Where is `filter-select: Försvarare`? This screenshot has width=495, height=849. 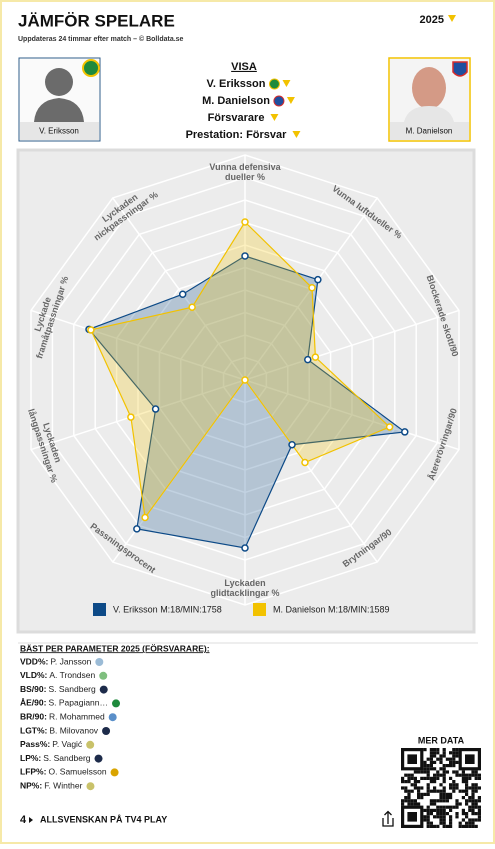 filter-select: Försvarare is located at coordinates (236, 118).